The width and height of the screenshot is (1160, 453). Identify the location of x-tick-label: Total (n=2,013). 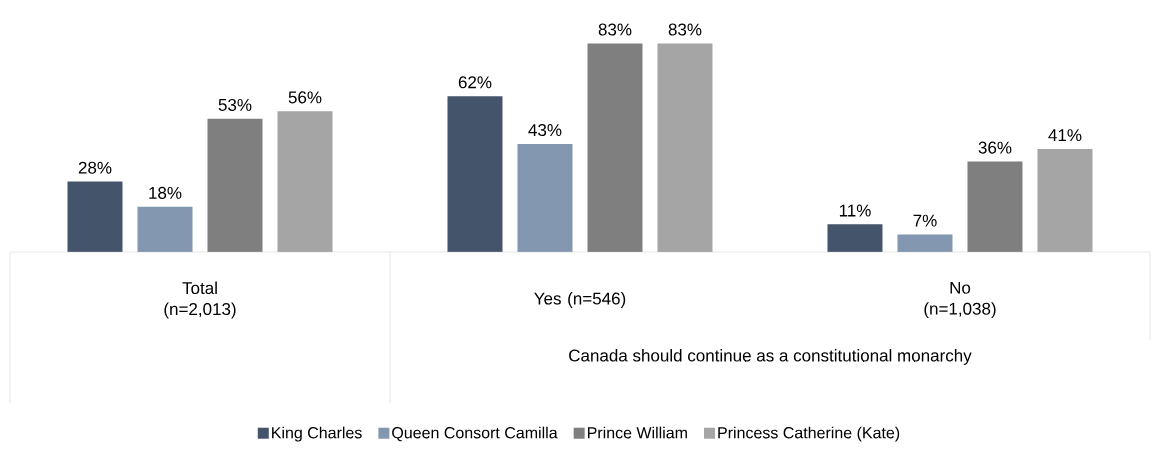
(200, 300).